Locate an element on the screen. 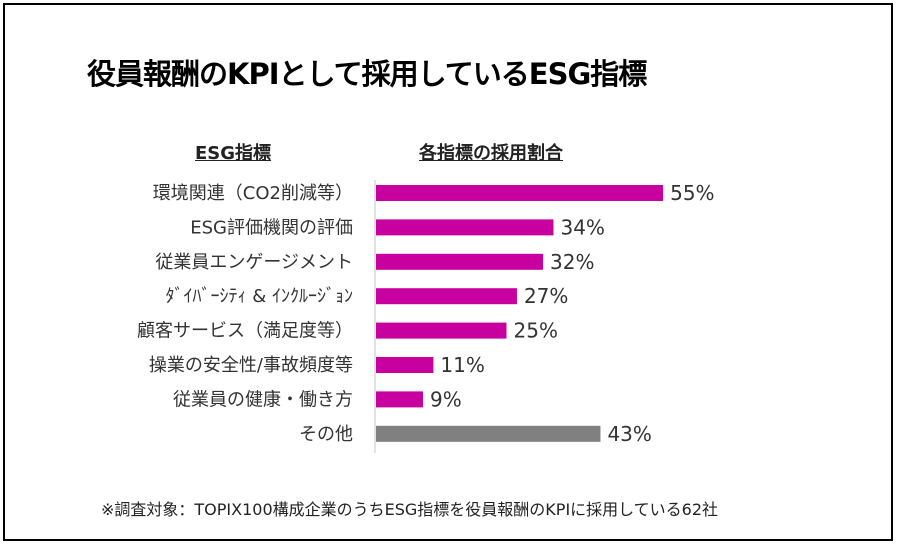  data-label: 32% is located at coordinates (572, 262).